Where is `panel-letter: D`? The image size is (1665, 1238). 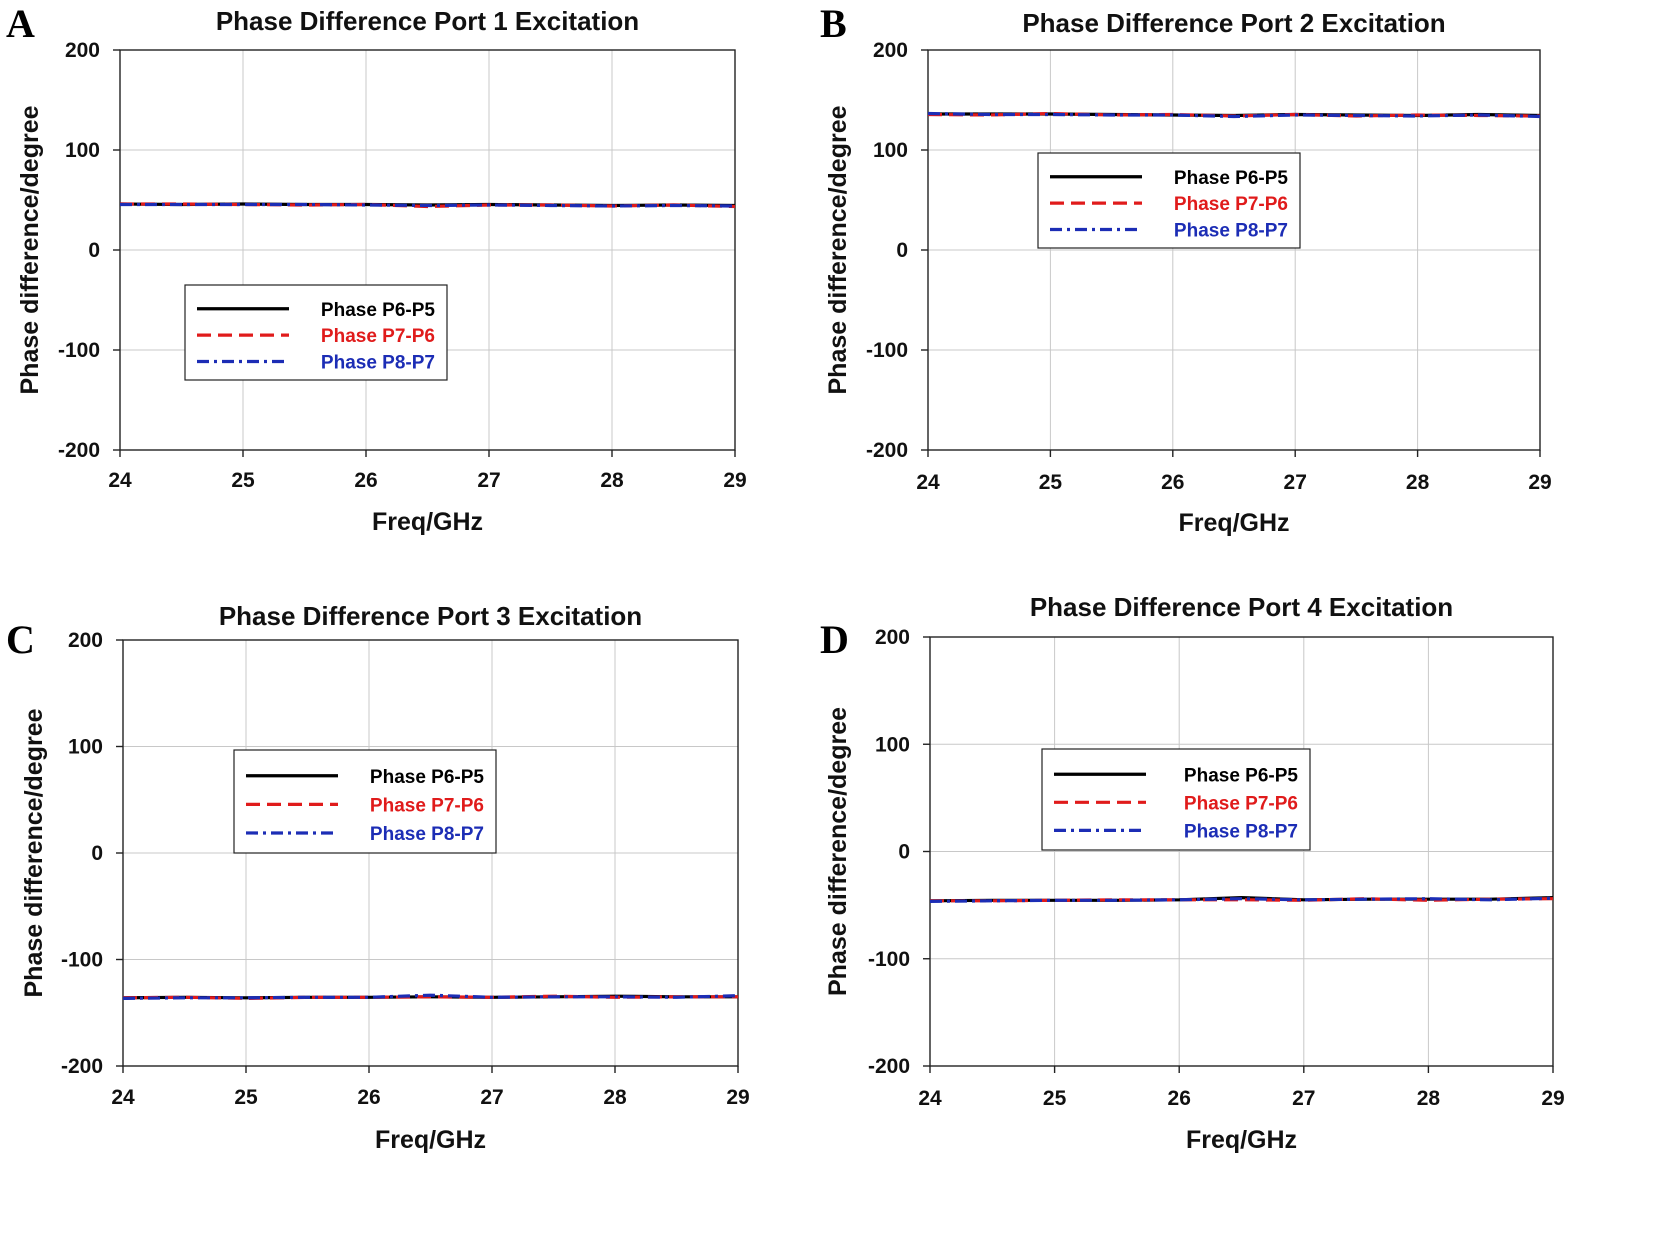 panel-letter: D is located at coordinates (834, 639).